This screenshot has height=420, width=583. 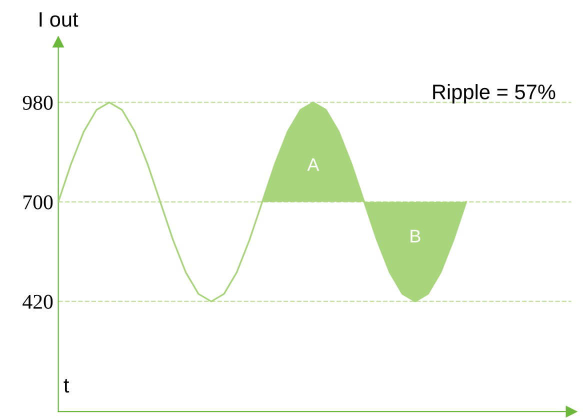 I want to click on y-axis-title: I out, so click(x=59, y=19).